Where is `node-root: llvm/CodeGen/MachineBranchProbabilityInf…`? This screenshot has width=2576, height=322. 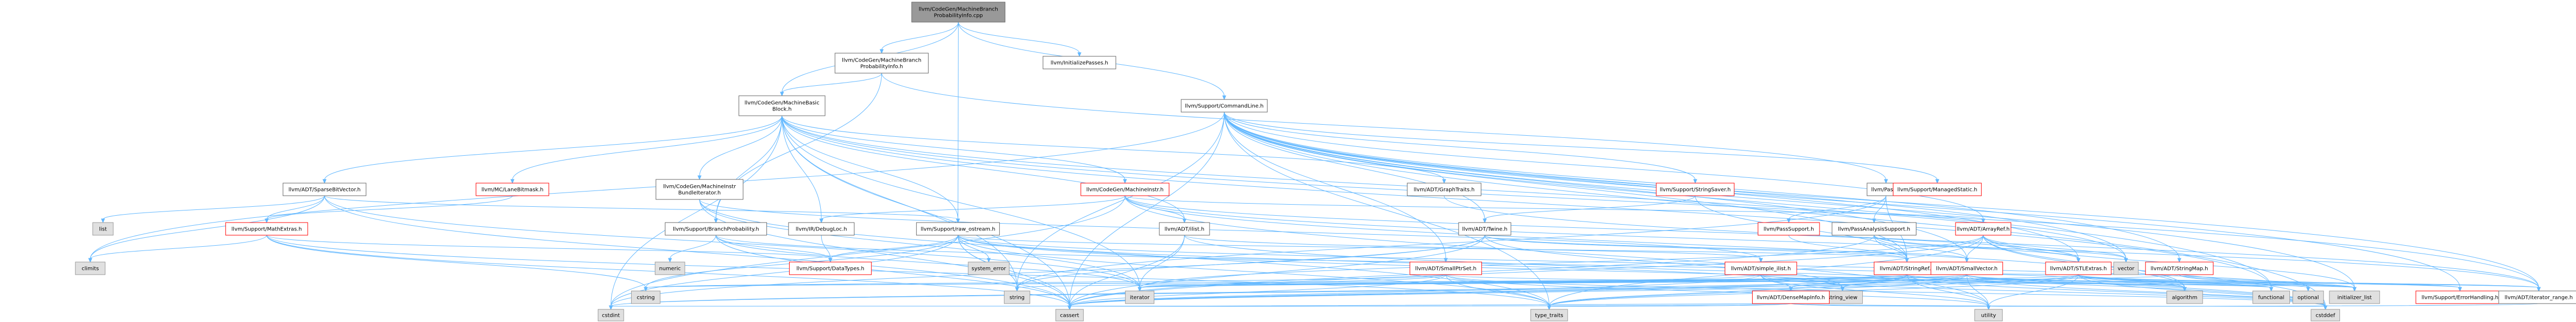 node-root: llvm/CodeGen/MachineBranchProbabilityInf… is located at coordinates (958, 13).